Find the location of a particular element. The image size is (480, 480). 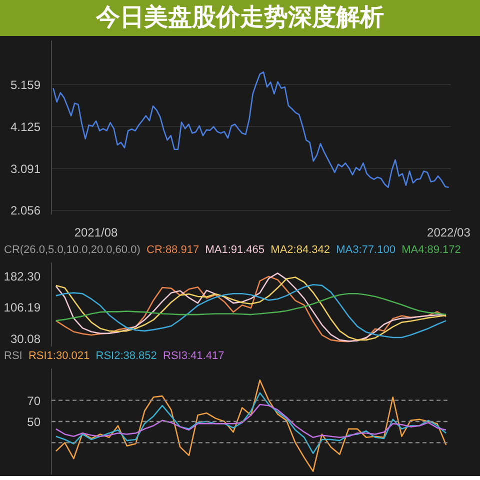

text: RSI3:41.417 is located at coordinates (193, 356).